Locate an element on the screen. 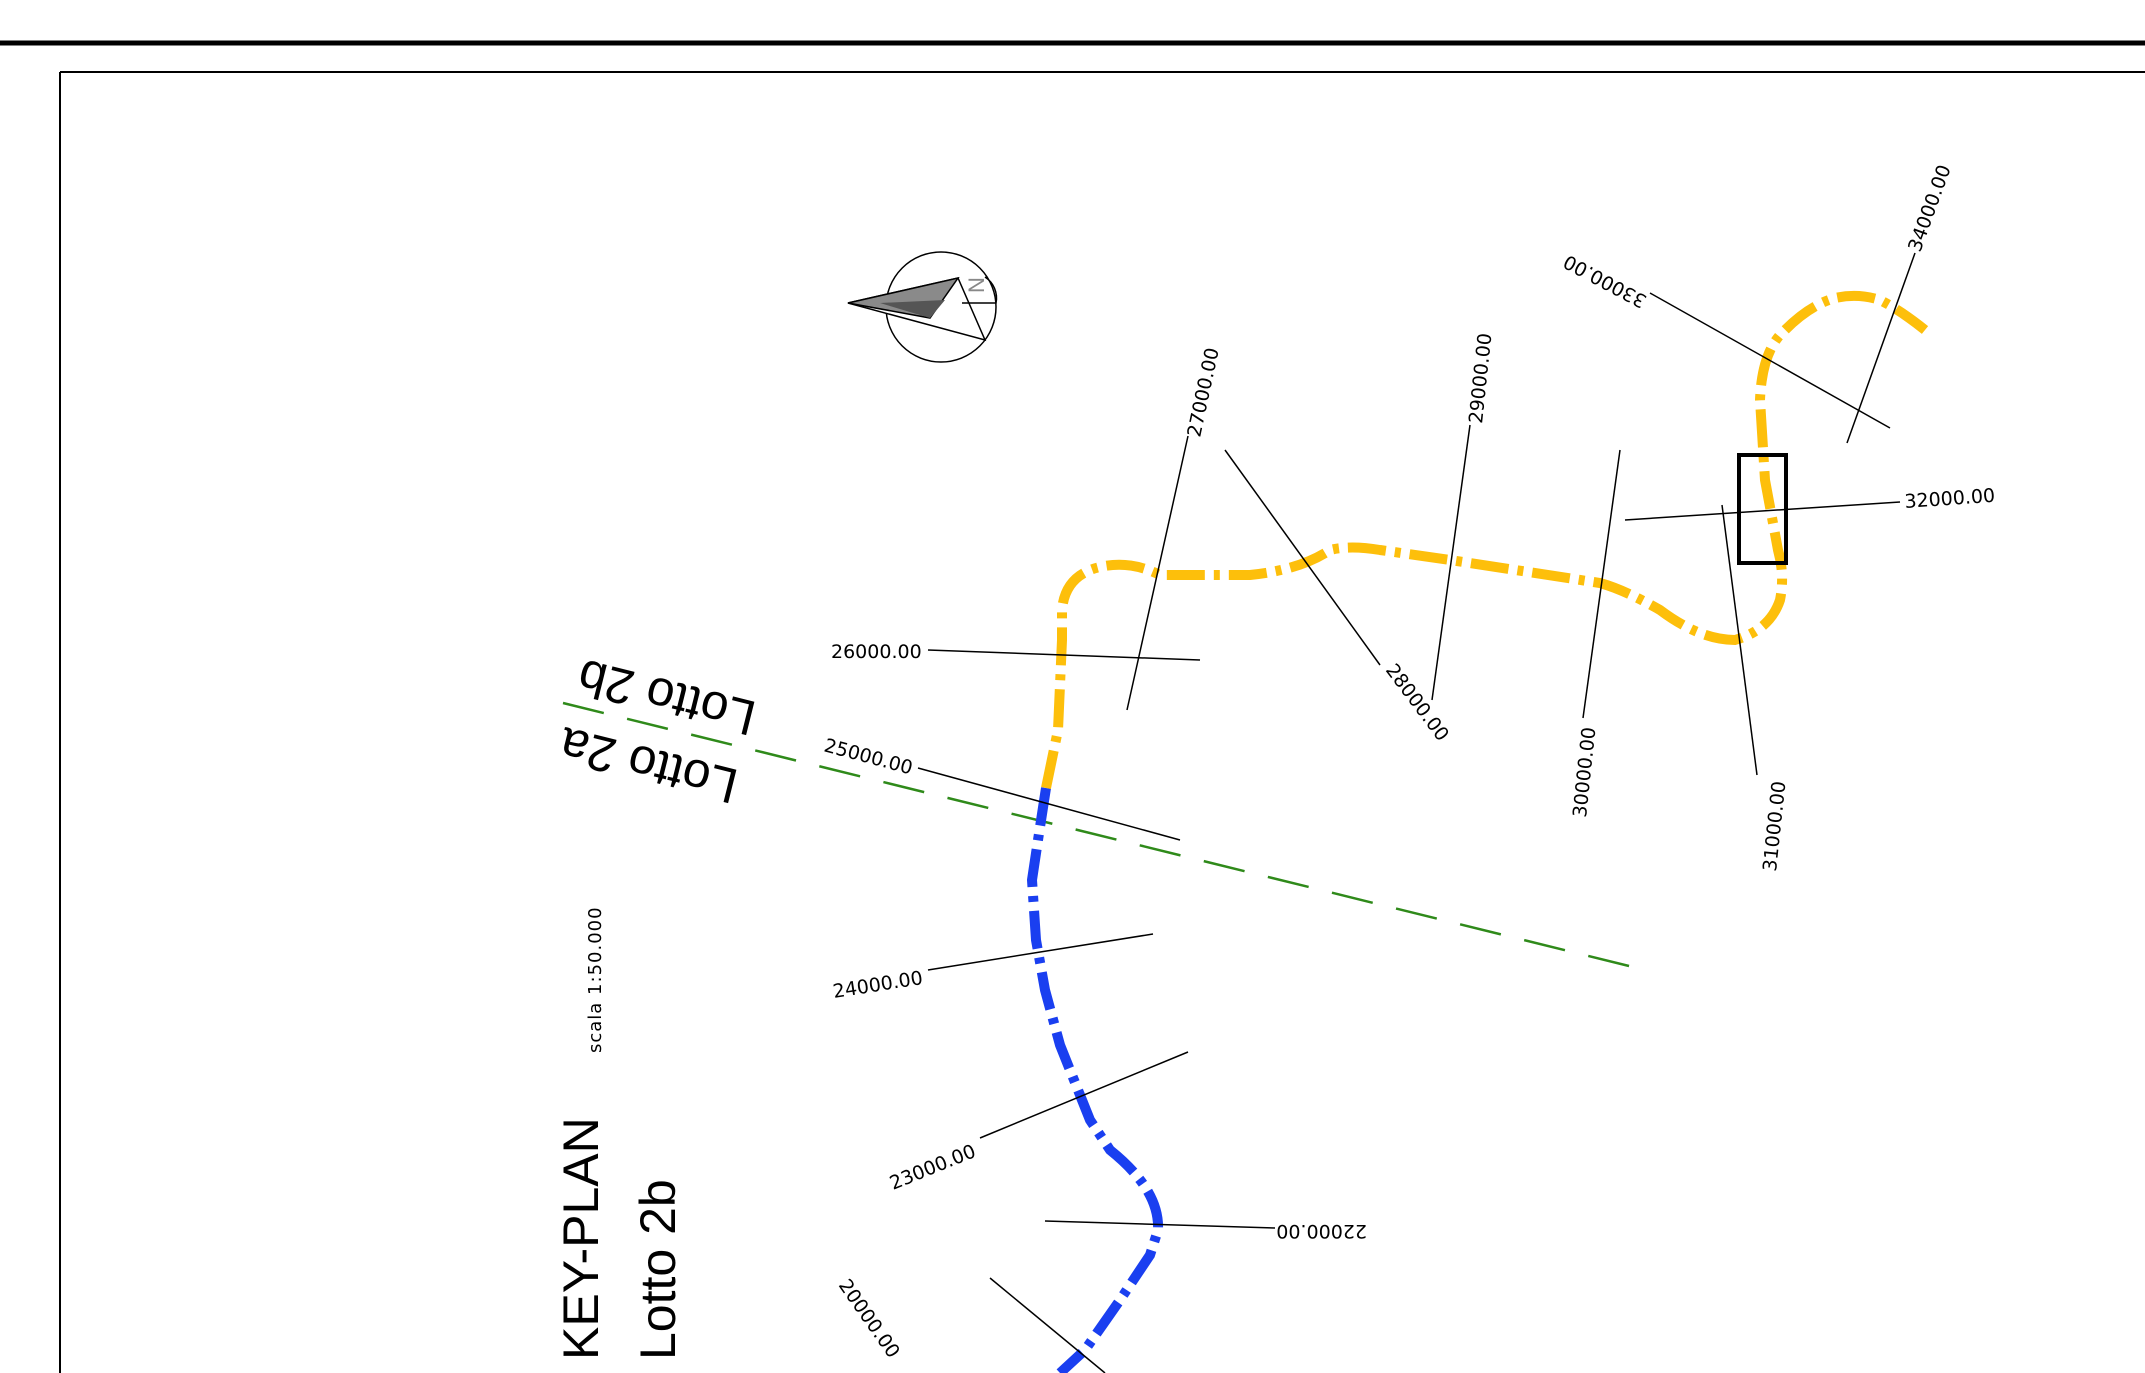 The height and width of the screenshot is (1373, 2145). page-title: KEY-PLAN is located at coordinates (581, 1238).